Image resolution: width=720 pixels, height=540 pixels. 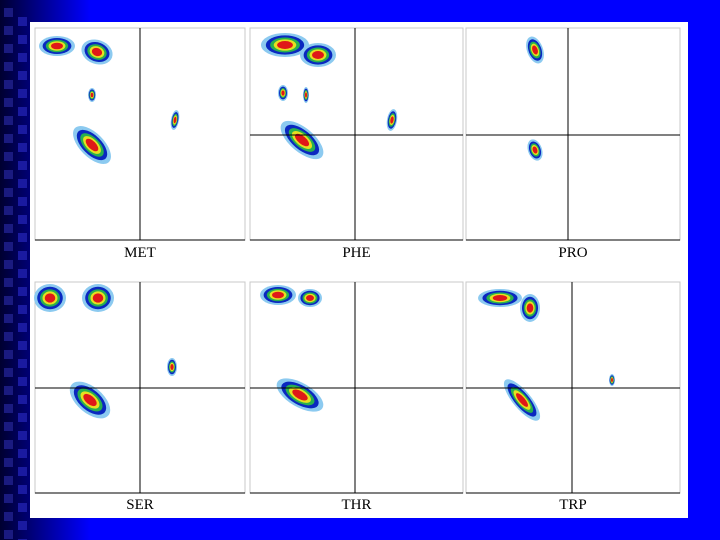 What do you see at coordinates (15, 274) in the screenshot?
I see `square-pattern` at bounding box center [15, 274].